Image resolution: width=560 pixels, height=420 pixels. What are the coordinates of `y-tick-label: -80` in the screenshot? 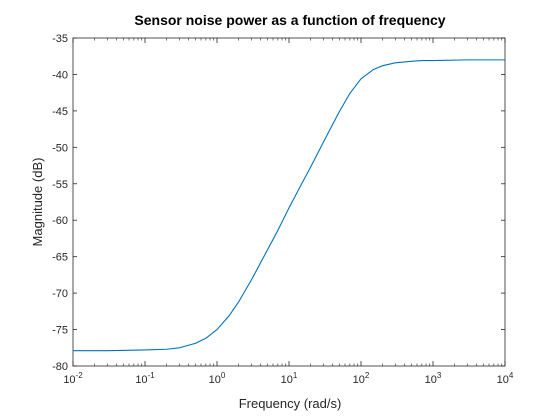 It's located at (60, 367).